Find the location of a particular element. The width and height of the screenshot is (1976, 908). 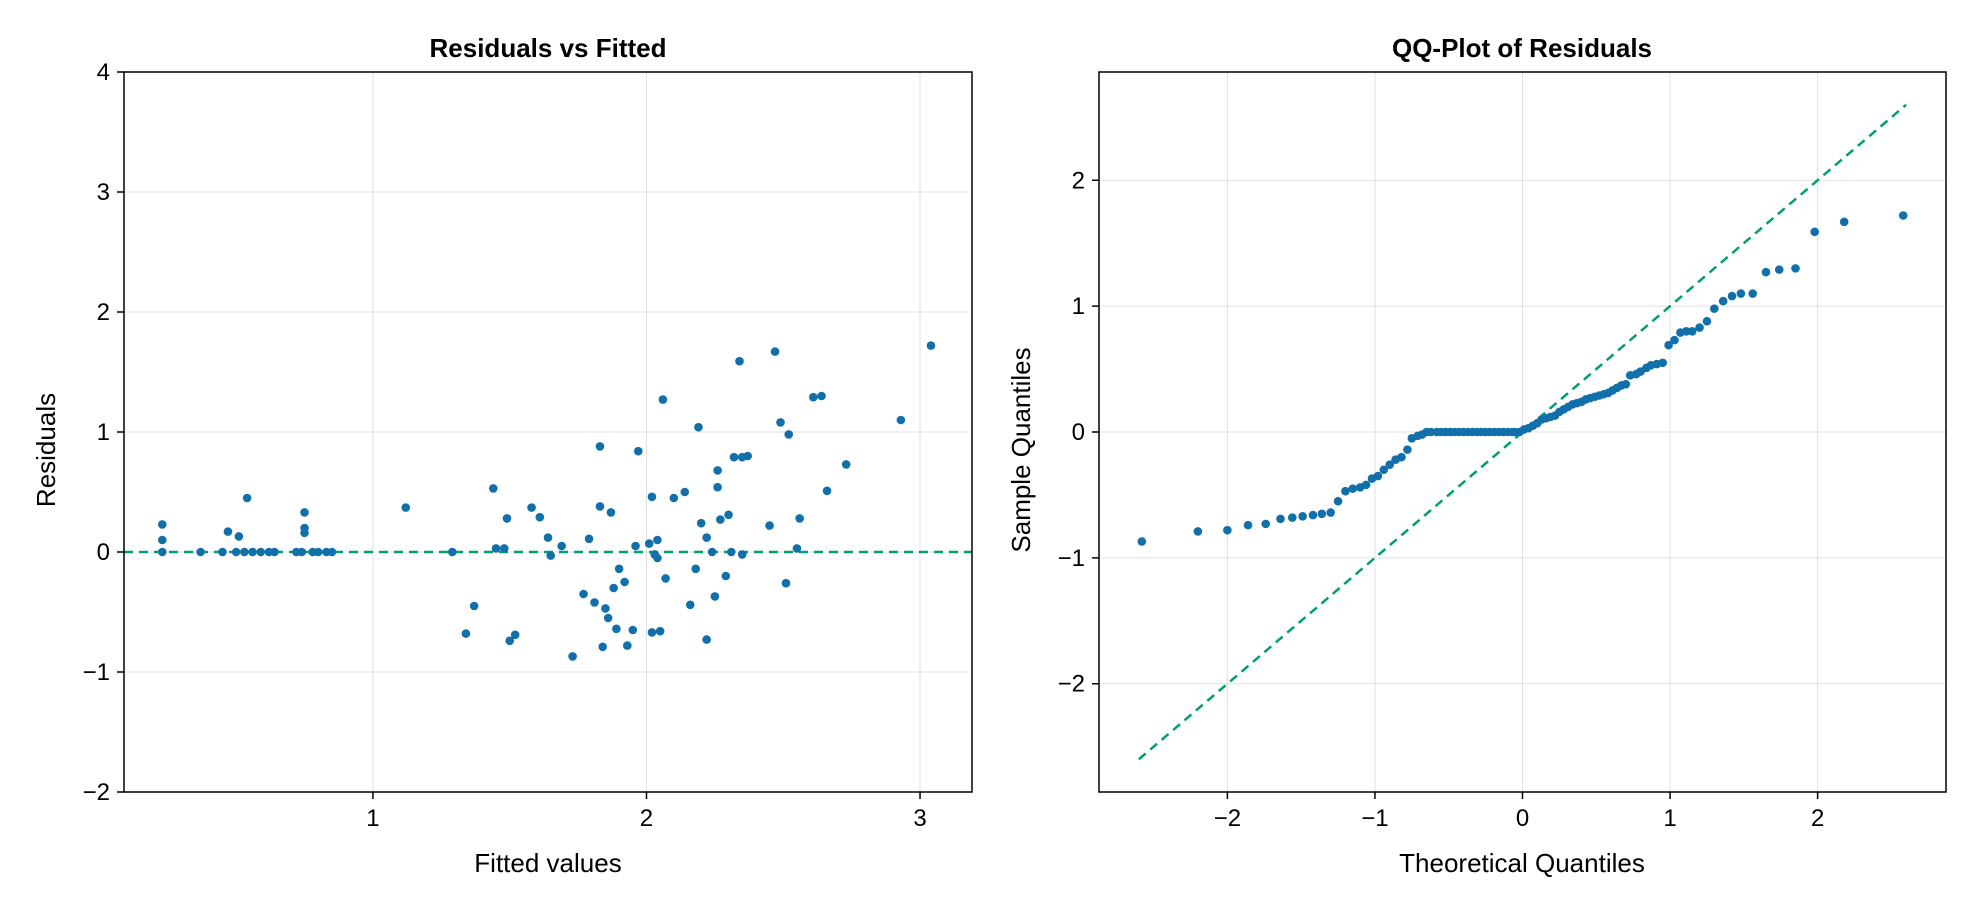

y-tick-label: 3 is located at coordinates (103, 192).